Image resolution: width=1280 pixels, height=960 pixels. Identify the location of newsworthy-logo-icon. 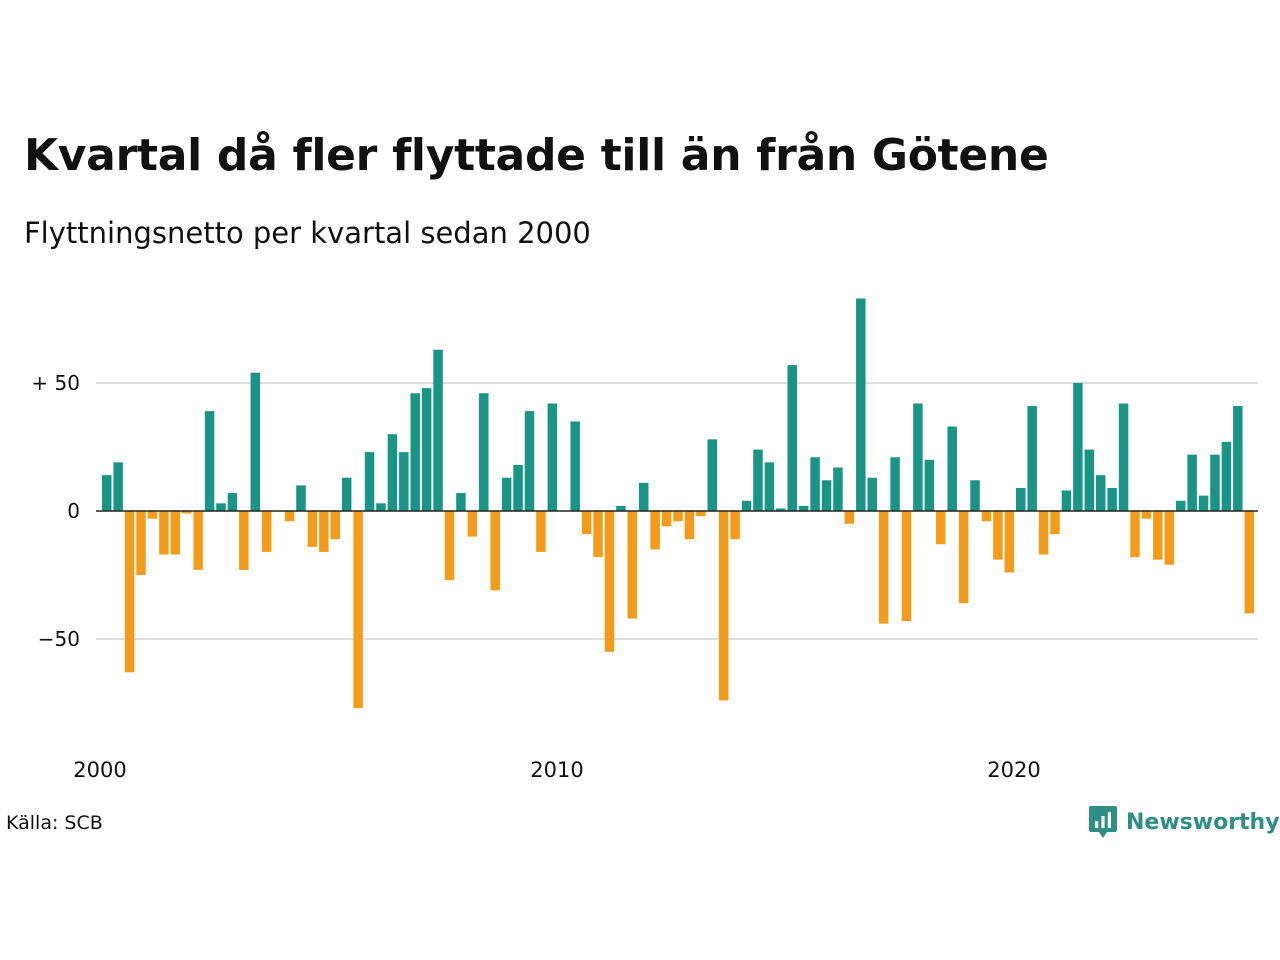
(1103, 822).